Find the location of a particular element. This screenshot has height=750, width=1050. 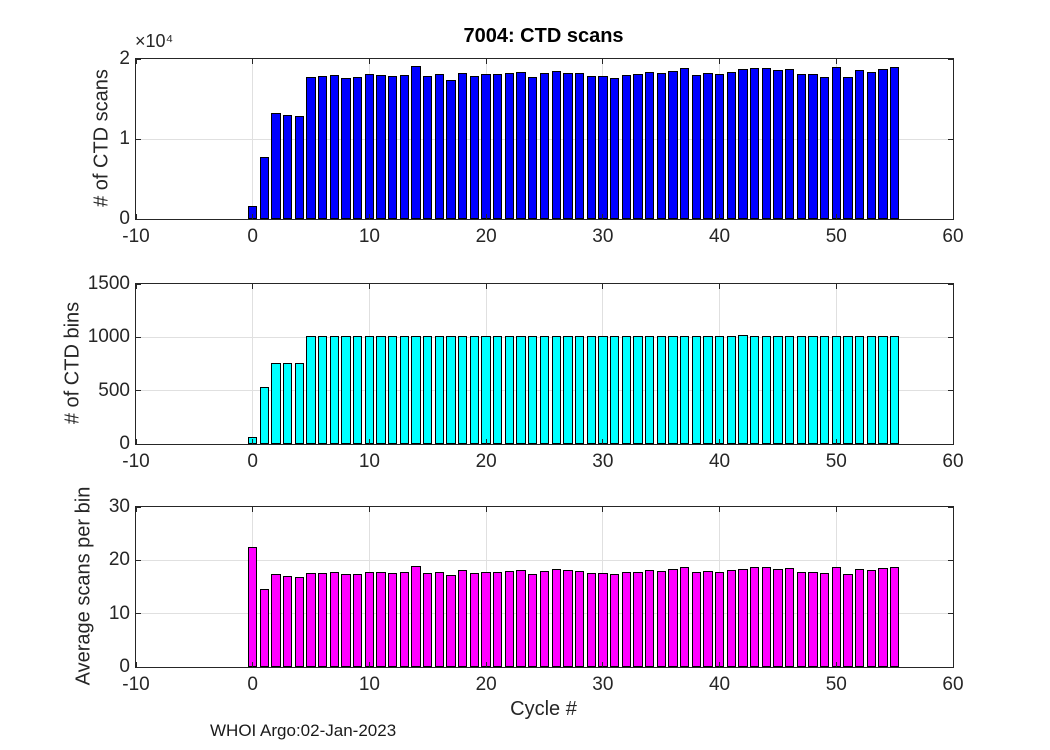

y-tick-label: 20 is located at coordinates (119, 560).